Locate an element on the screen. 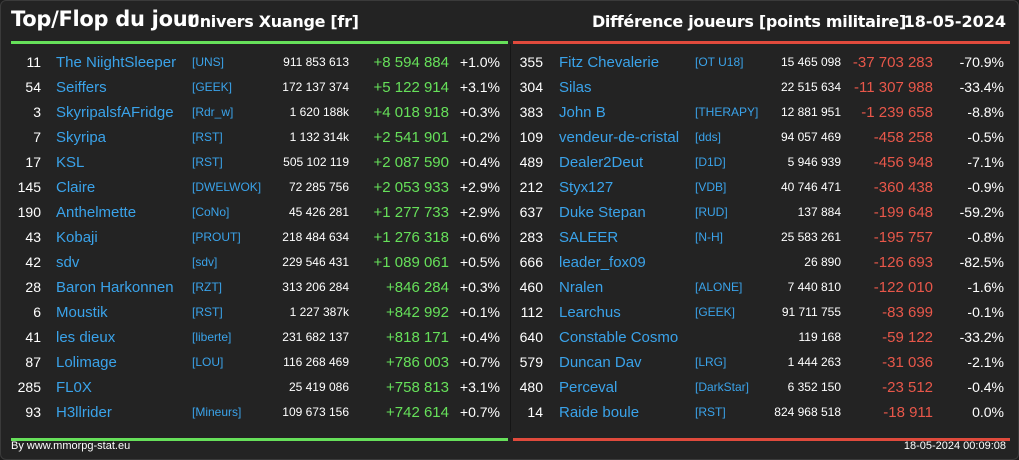 Image resolution: width=1019 pixels, height=460 pixels. alliance-tag-link: [dds] is located at coordinates (708, 137).